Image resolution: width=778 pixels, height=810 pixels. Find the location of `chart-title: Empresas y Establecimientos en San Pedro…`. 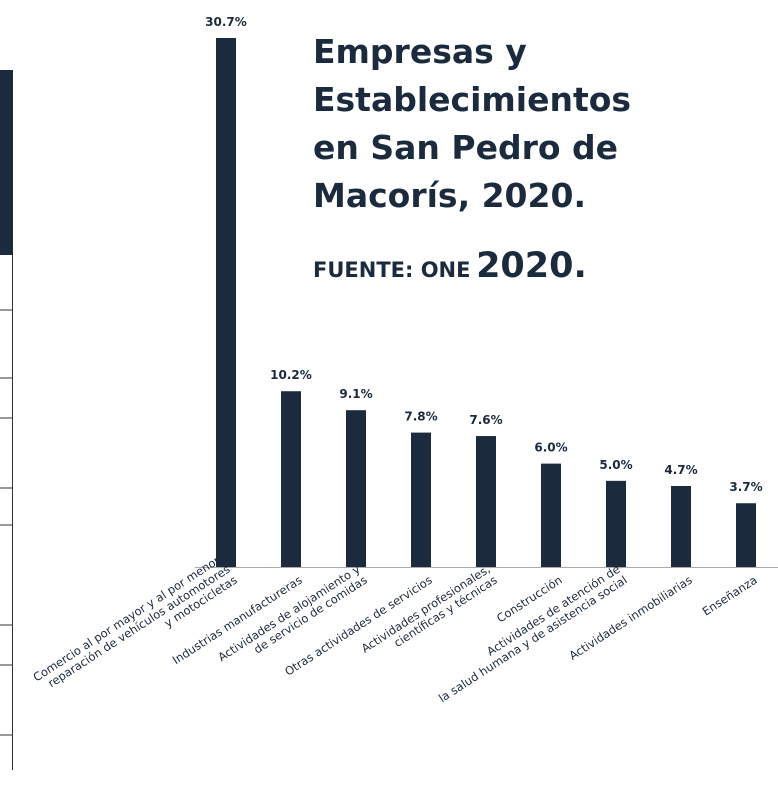

chart-title: Empresas y Establecimientos en San Pedro… is located at coordinates (472, 123).